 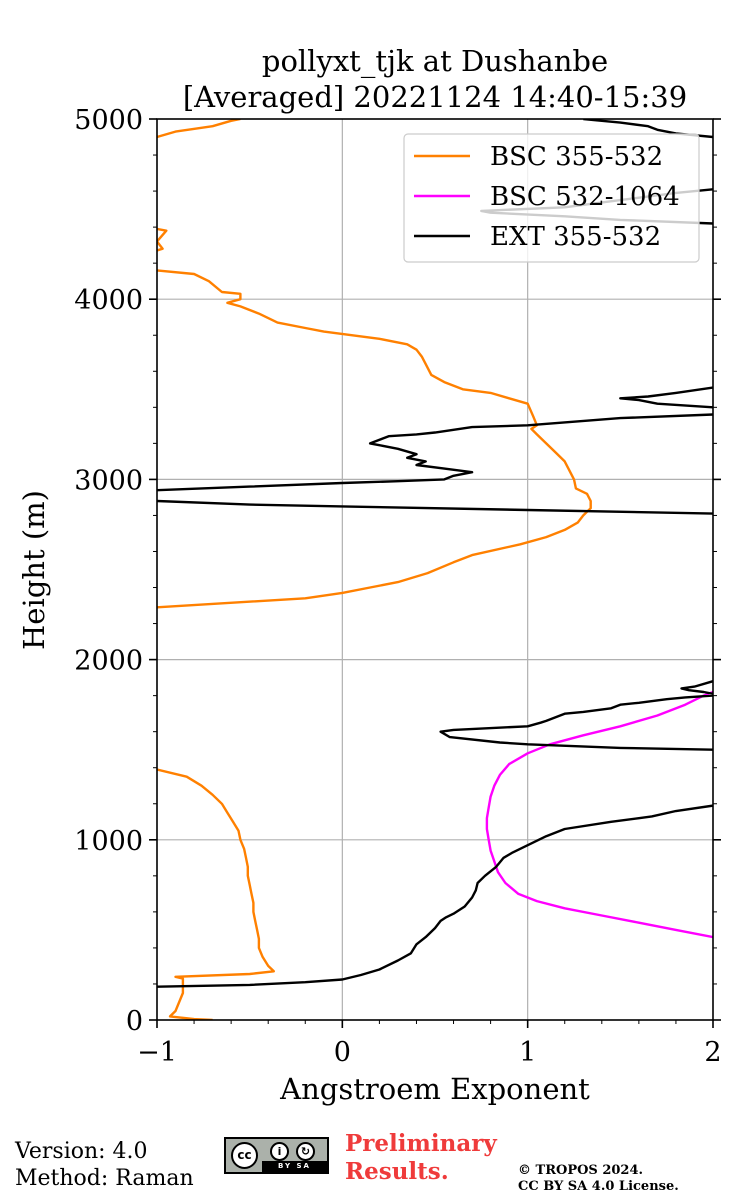 What do you see at coordinates (581, 1170) in the screenshot?
I see `copyright-line1: © TROPOS 2024.` at bounding box center [581, 1170].